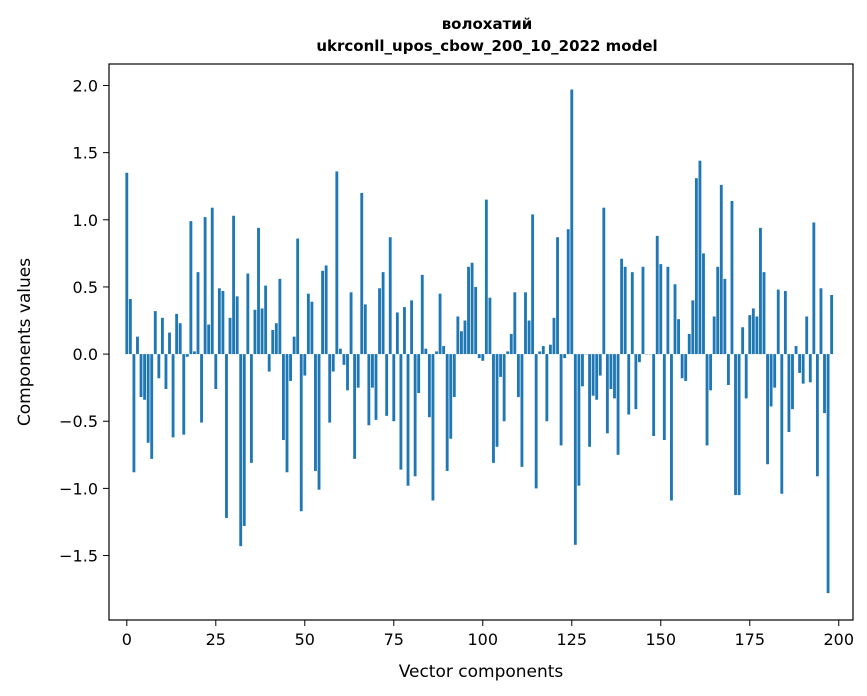 The image size is (867, 696). What do you see at coordinates (78, 421) in the screenshot?
I see `y-tick-label: −0.5` at bounding box center [78, 421].